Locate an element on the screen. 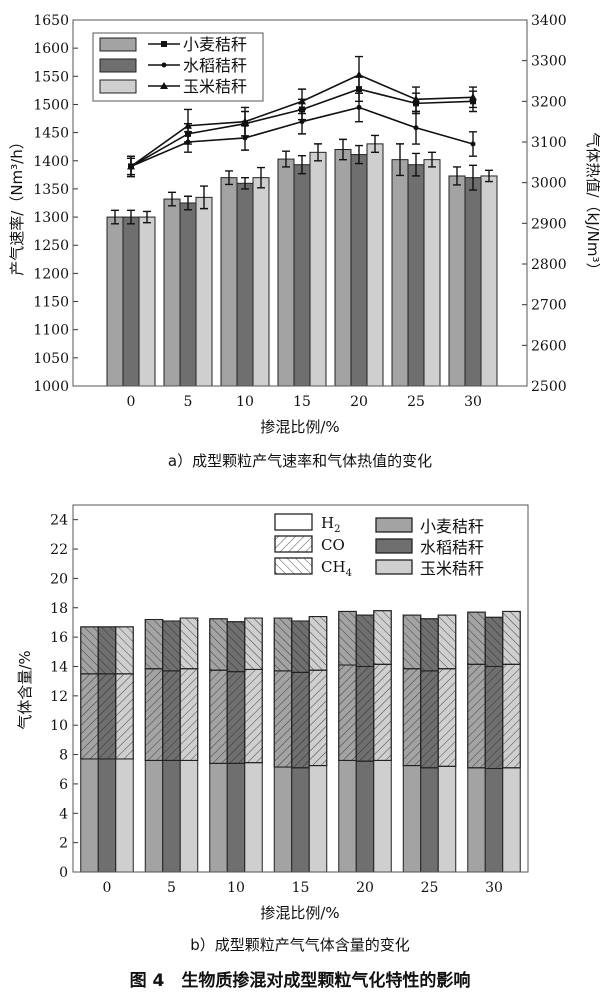 This screenshot has height=996, width=600. y-tick-label: 4 is located at coordinates (63, 814).